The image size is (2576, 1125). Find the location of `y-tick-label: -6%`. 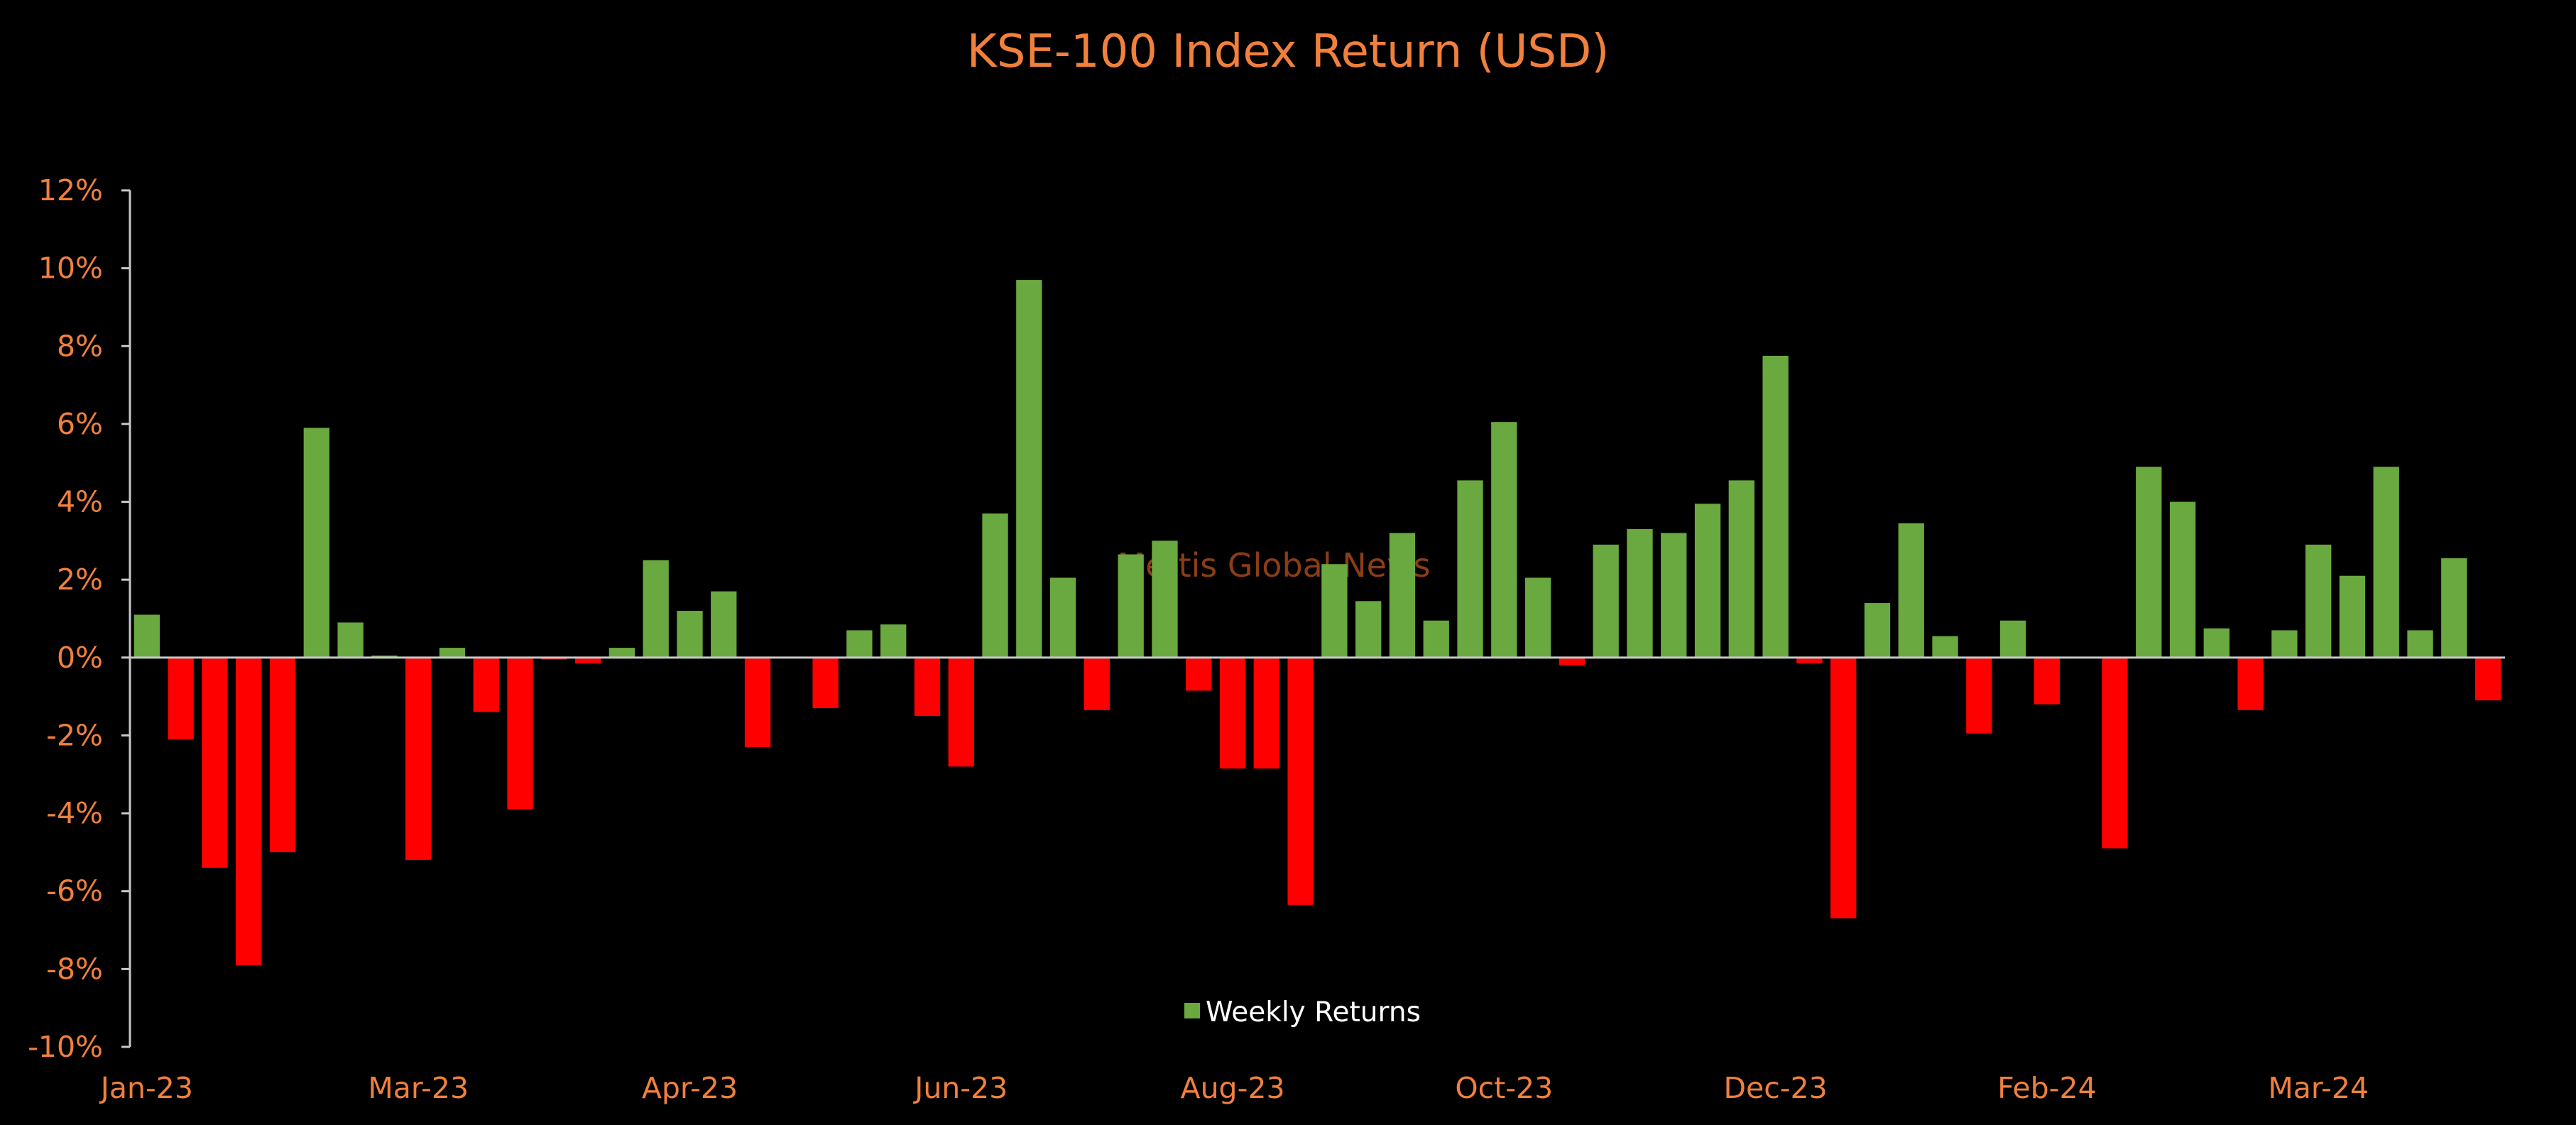

y-tick-label: -6% is located at coordinates (74, 891).